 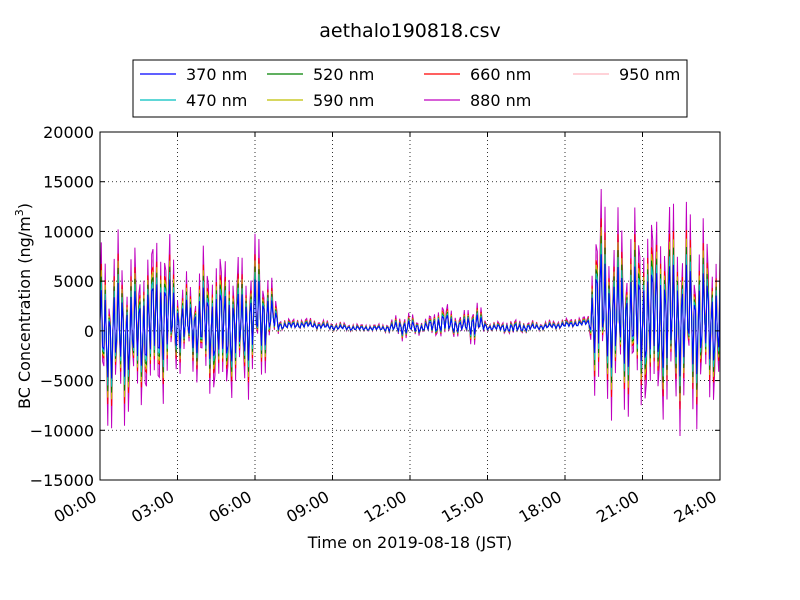 What do you see at coordinates (216, 74) in the screenshot?
I see `legend-label: 370 nm` at bounding box center [216, 74].